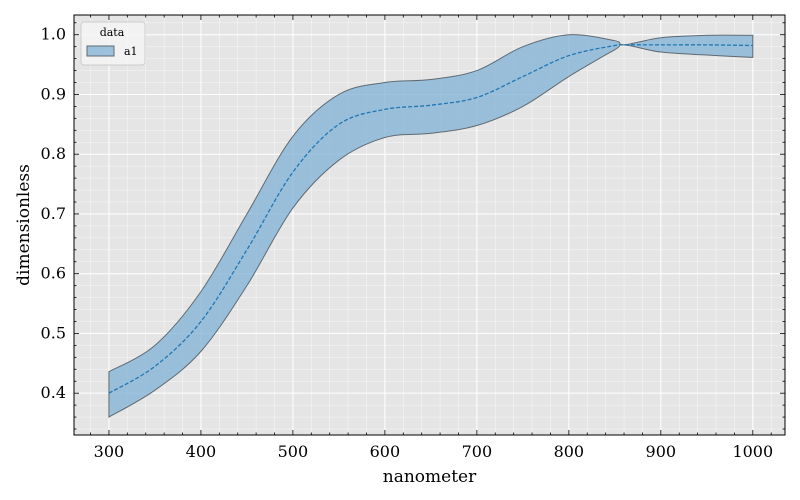 The image size is (800, 500). What do you see at coordinates (53, 93) in the screenshot?
I see `y-tick-label: 0.9` at bounding box center [53, 93].